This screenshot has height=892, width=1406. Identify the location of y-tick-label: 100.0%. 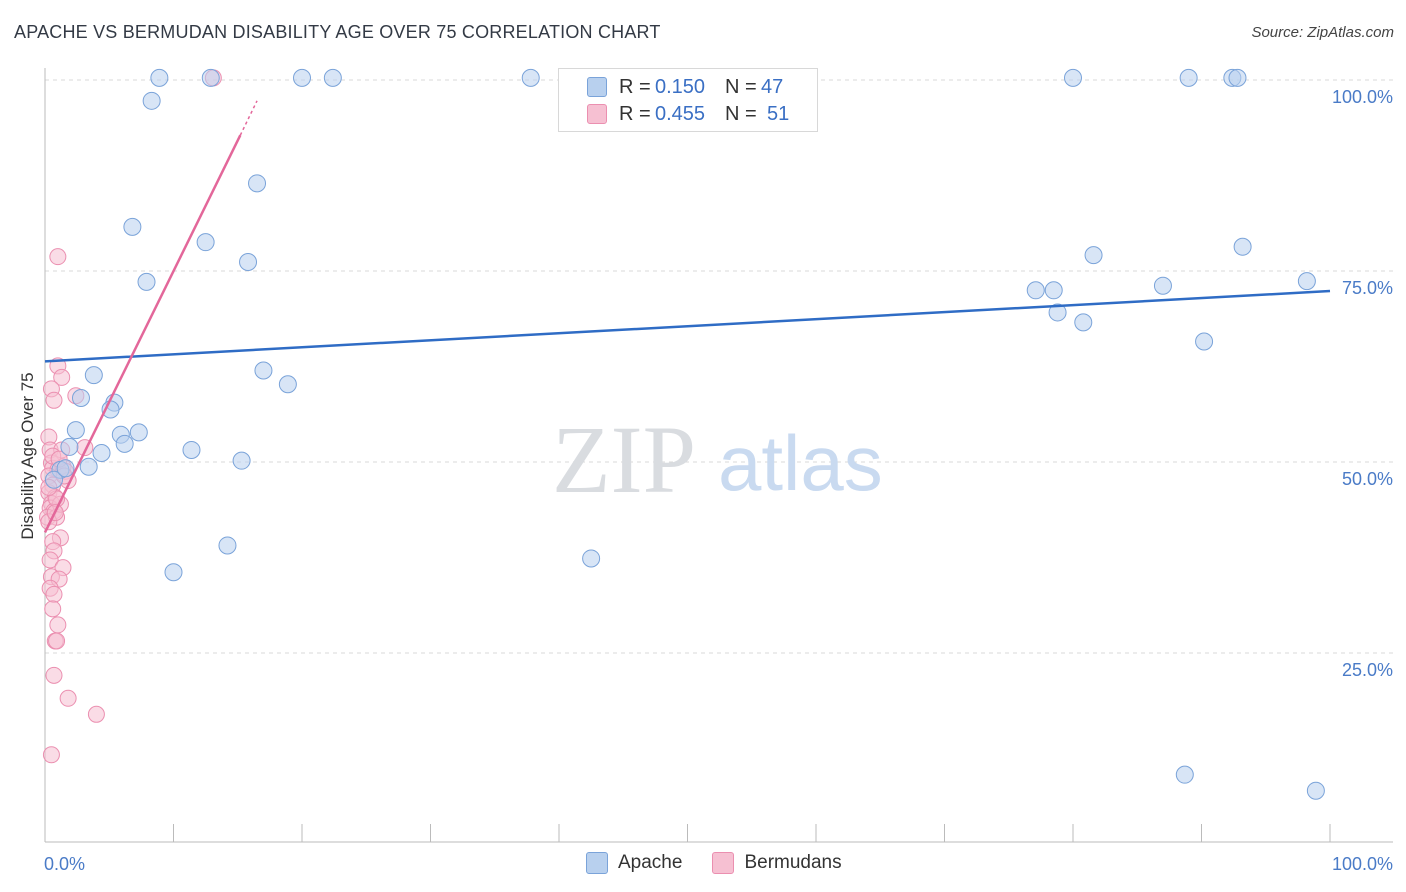
(1362, 97).